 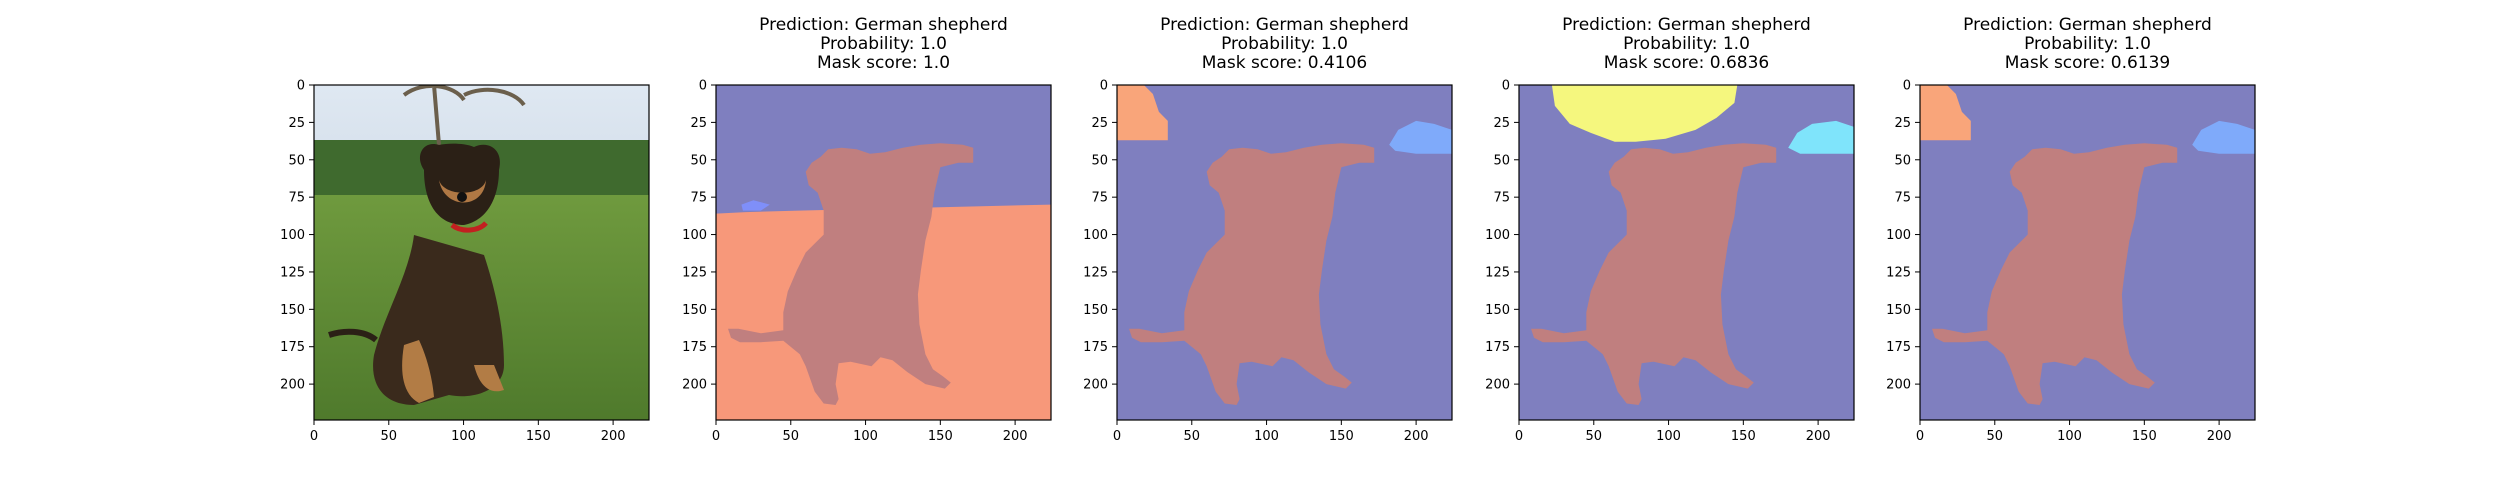 What do you see at coordinates (1821, 137) in the screenshot?
I see `mask-region-cyan-blob` at bounding box center [1821, 137].